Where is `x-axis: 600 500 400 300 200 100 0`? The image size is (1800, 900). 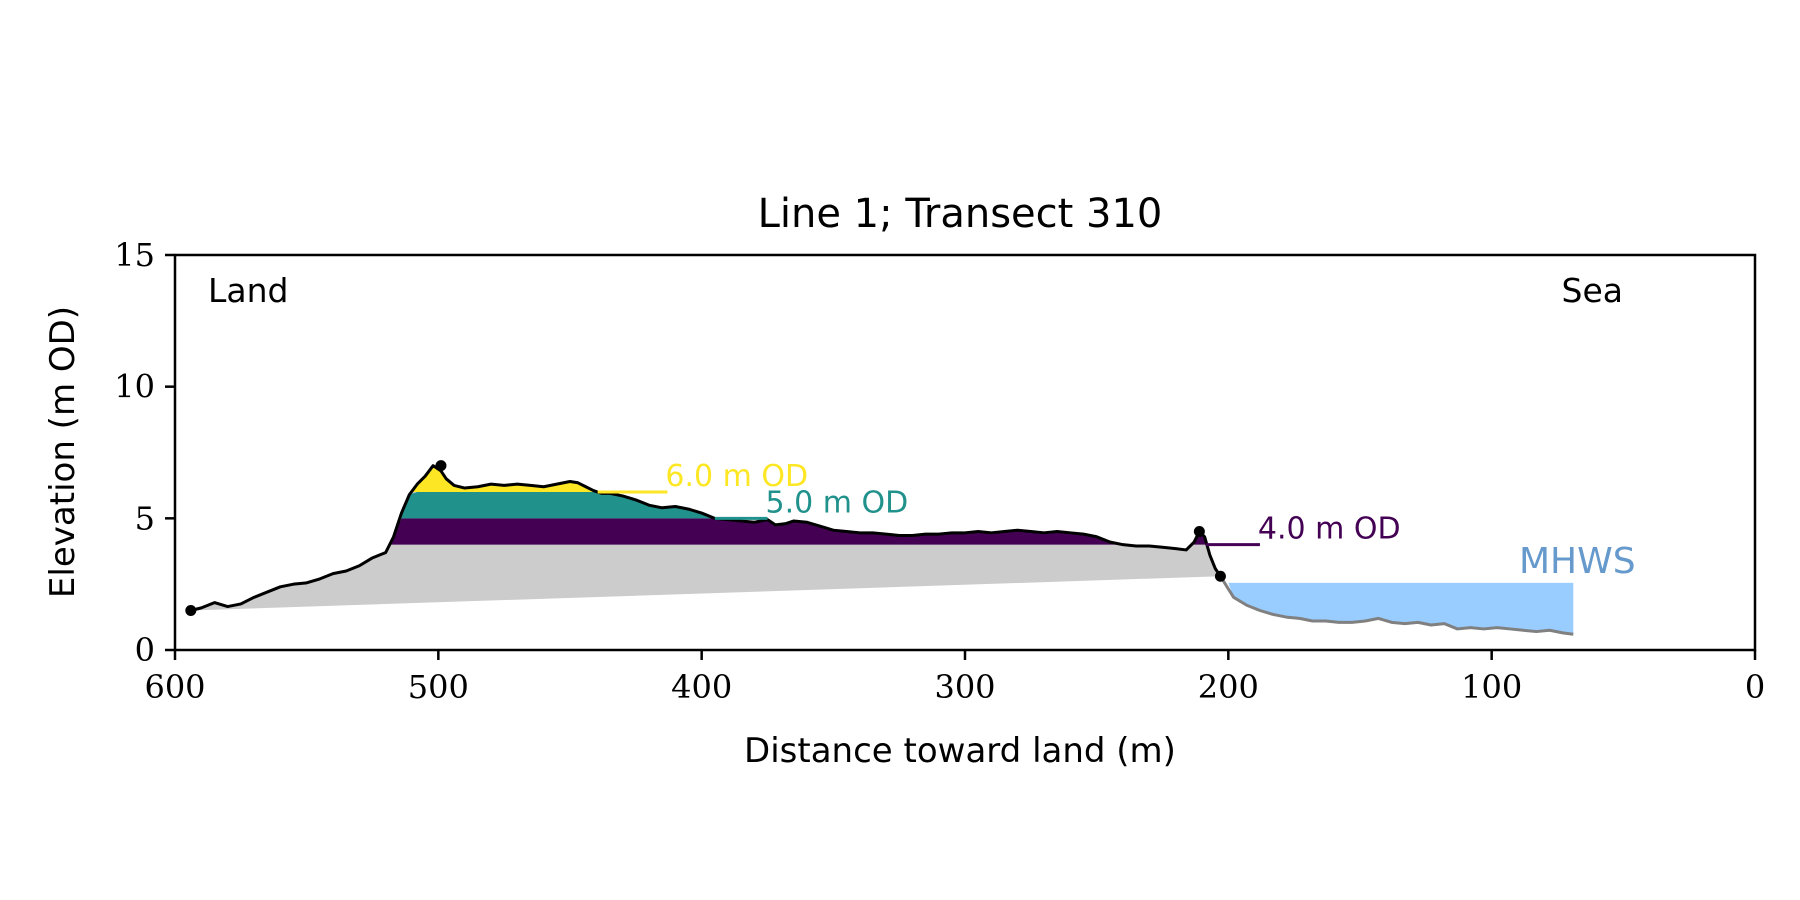 x-axis: 600 500 400 300 200 100 0 is located at coordinates (954, 678).